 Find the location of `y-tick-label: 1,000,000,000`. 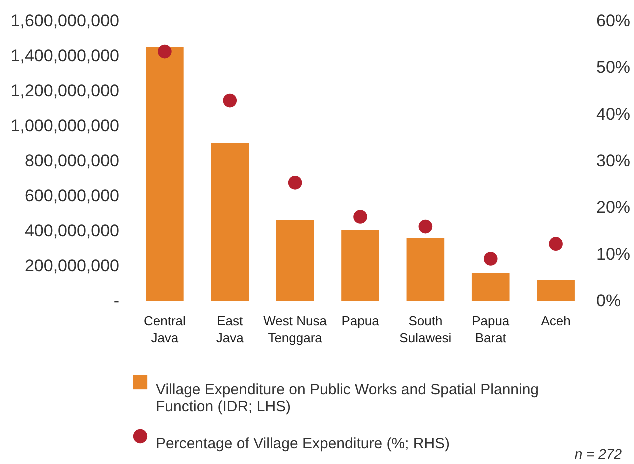

y-tick-label: 1,000,000,000 is located at coordinates (65, 126).